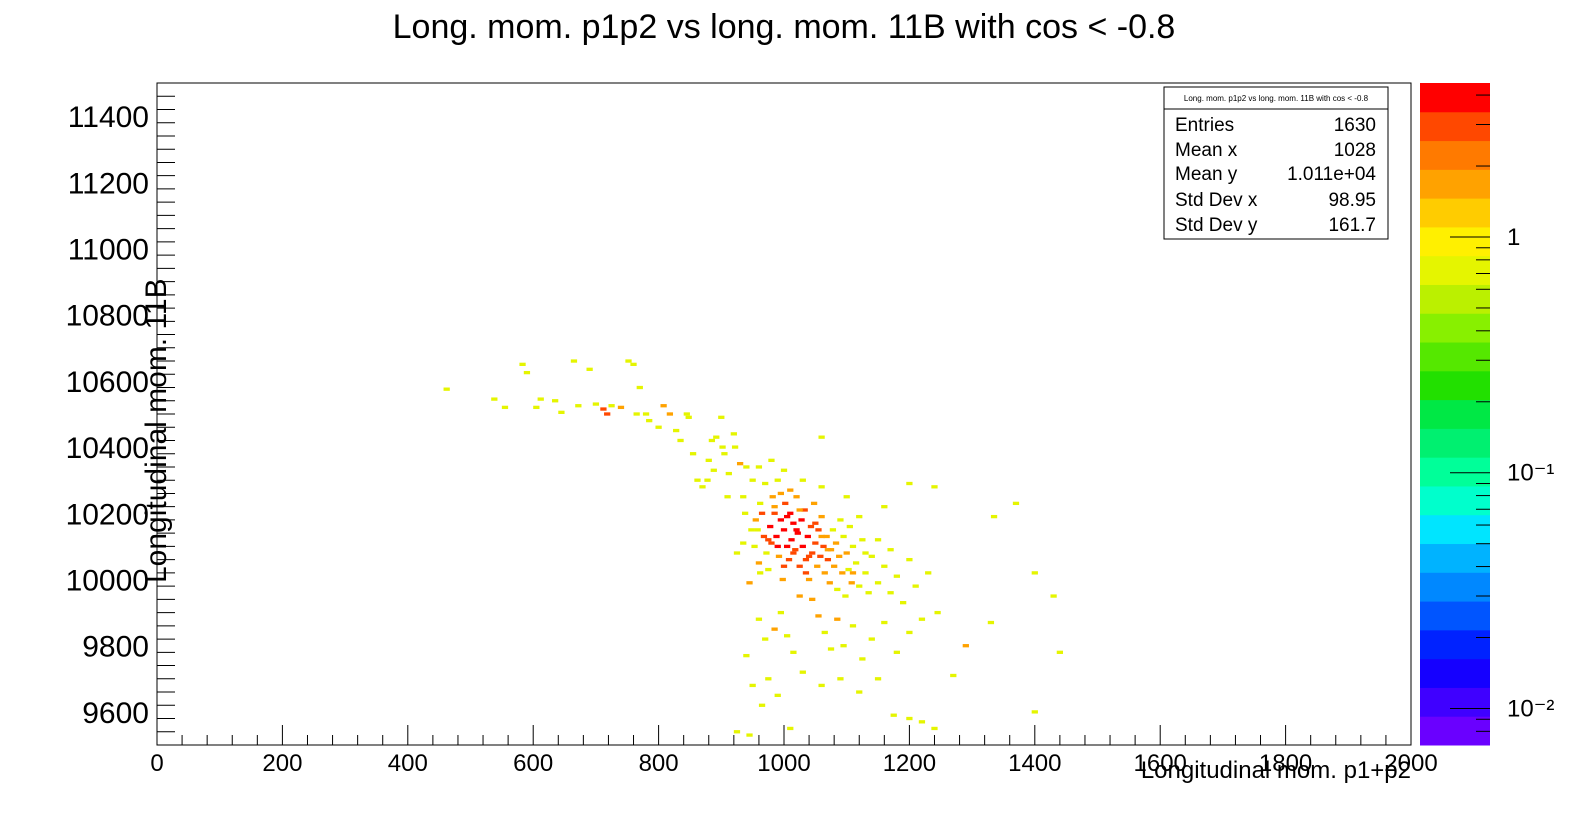 The height and width of the screenshot is (838, 1589). Describe the element at coordinates (282, 763) in the screenshot. I see `x-tick-label: 200` at that location.